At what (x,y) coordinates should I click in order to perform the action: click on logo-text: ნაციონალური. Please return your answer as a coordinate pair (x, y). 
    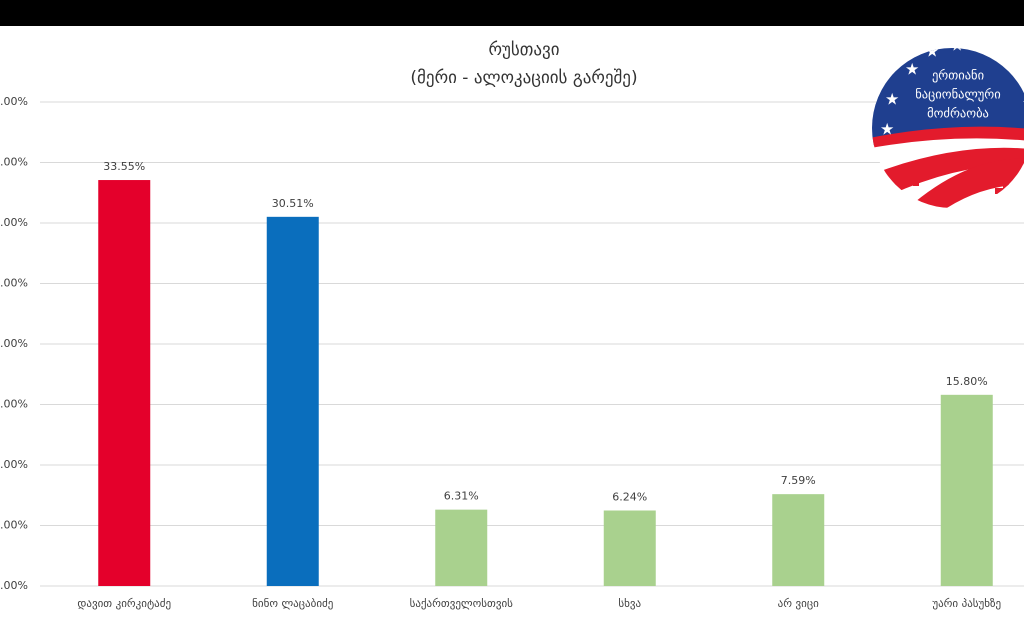
    Looking at the image, I should click on (957, 94).